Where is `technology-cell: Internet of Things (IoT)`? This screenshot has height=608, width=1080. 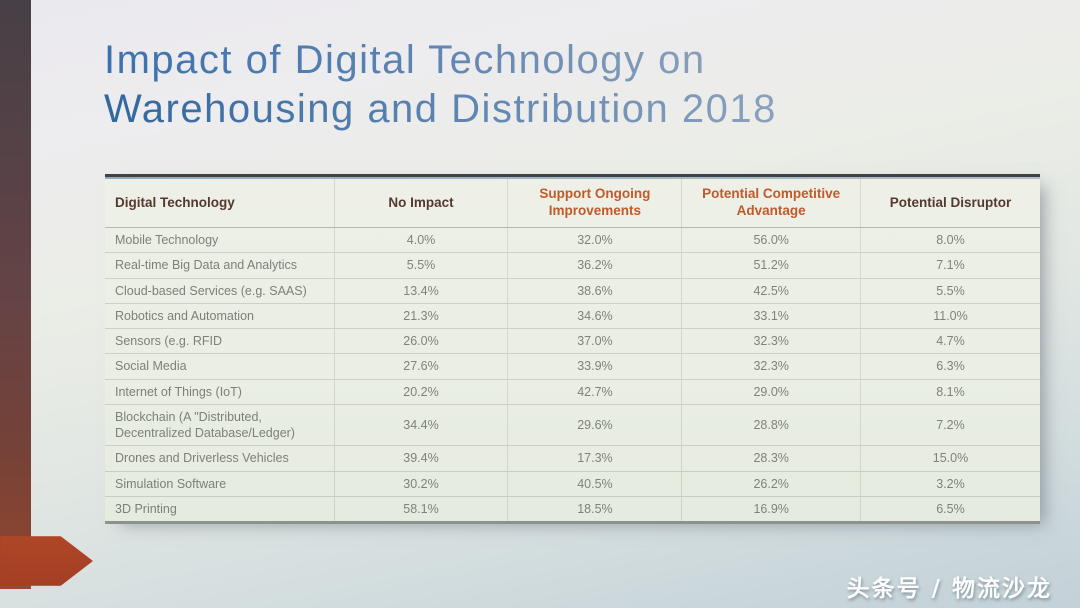
technology-cell: Internet of Things (IoT) is located at coordinates (220, 392).